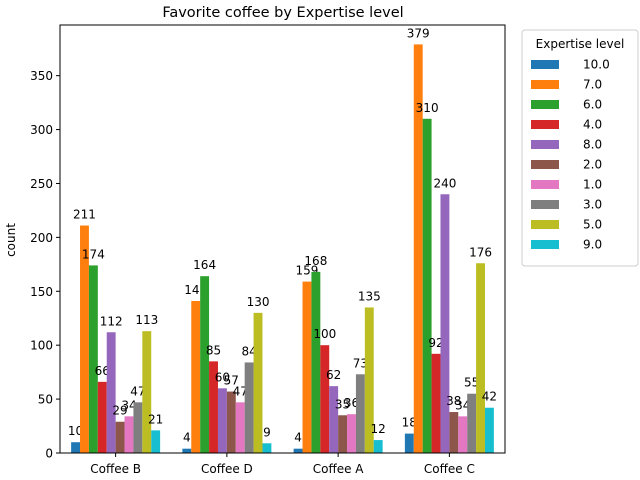 This screenshot has height=480, width=640. Describe the element at coordinates (41, 292) in the screenshot. I see `y-tick-label: 150` at that location.